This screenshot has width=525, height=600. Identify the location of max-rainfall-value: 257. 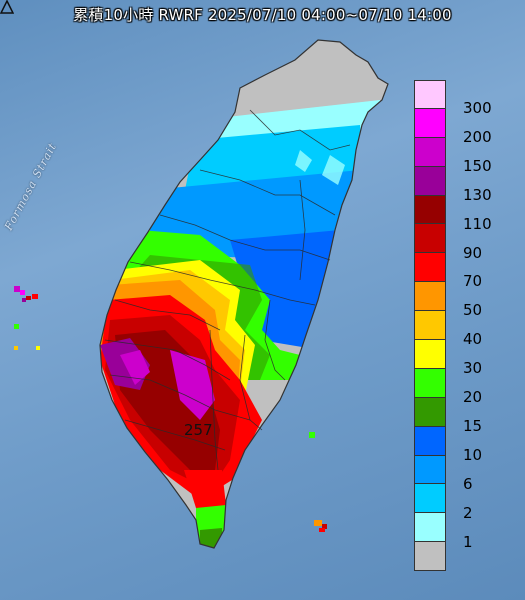
(198, 430).